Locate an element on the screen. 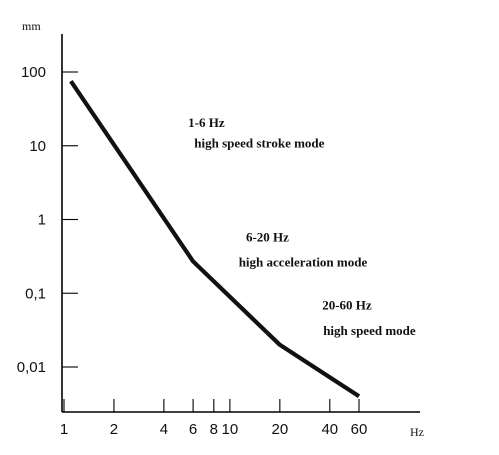 The image size is (499, 455). y-tick-label: 100 is located at coordinates (33, 72).